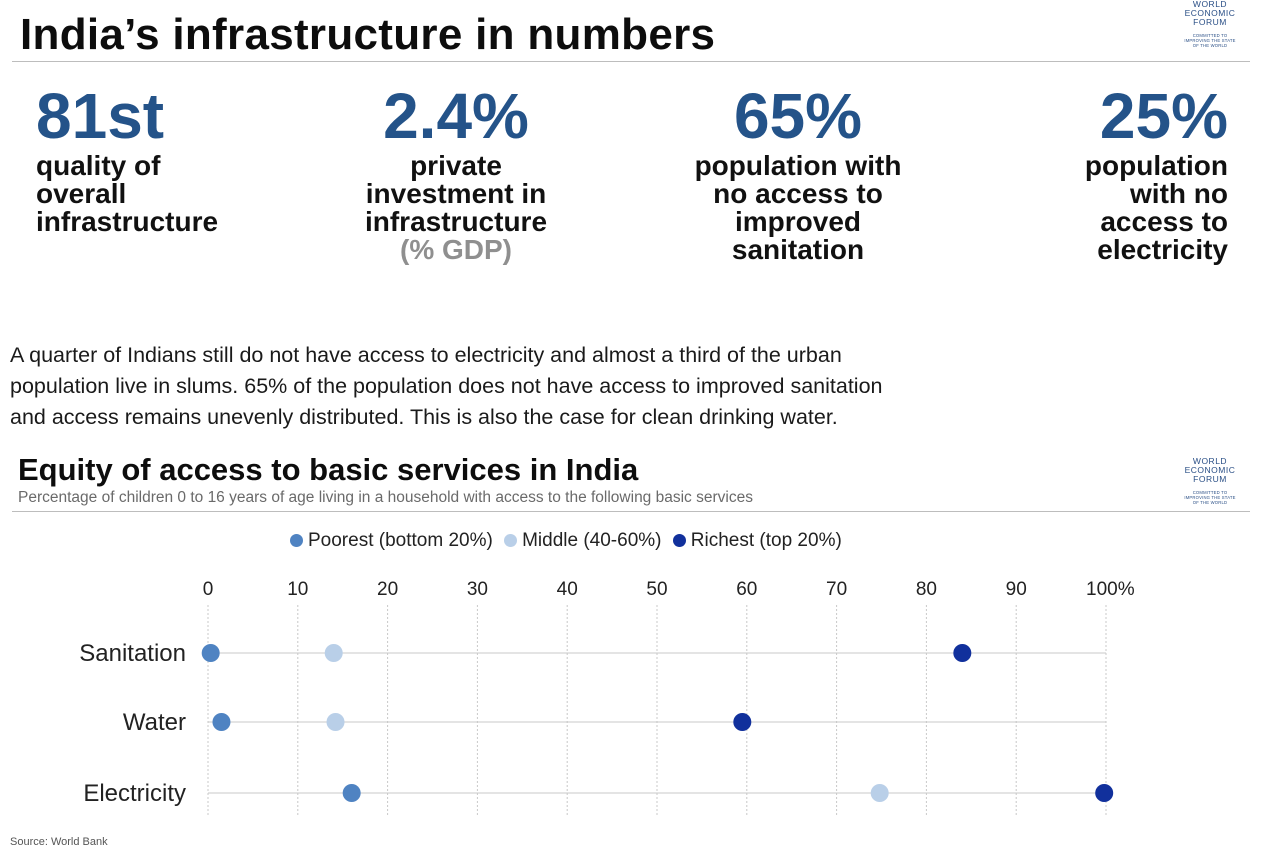 The width and height of the screenshot is (1280, 853). What do you see at coordinates (1110, 589) in the screenshot?
I see `x-tick-label: 100%` at bounding box center [1110, 589].